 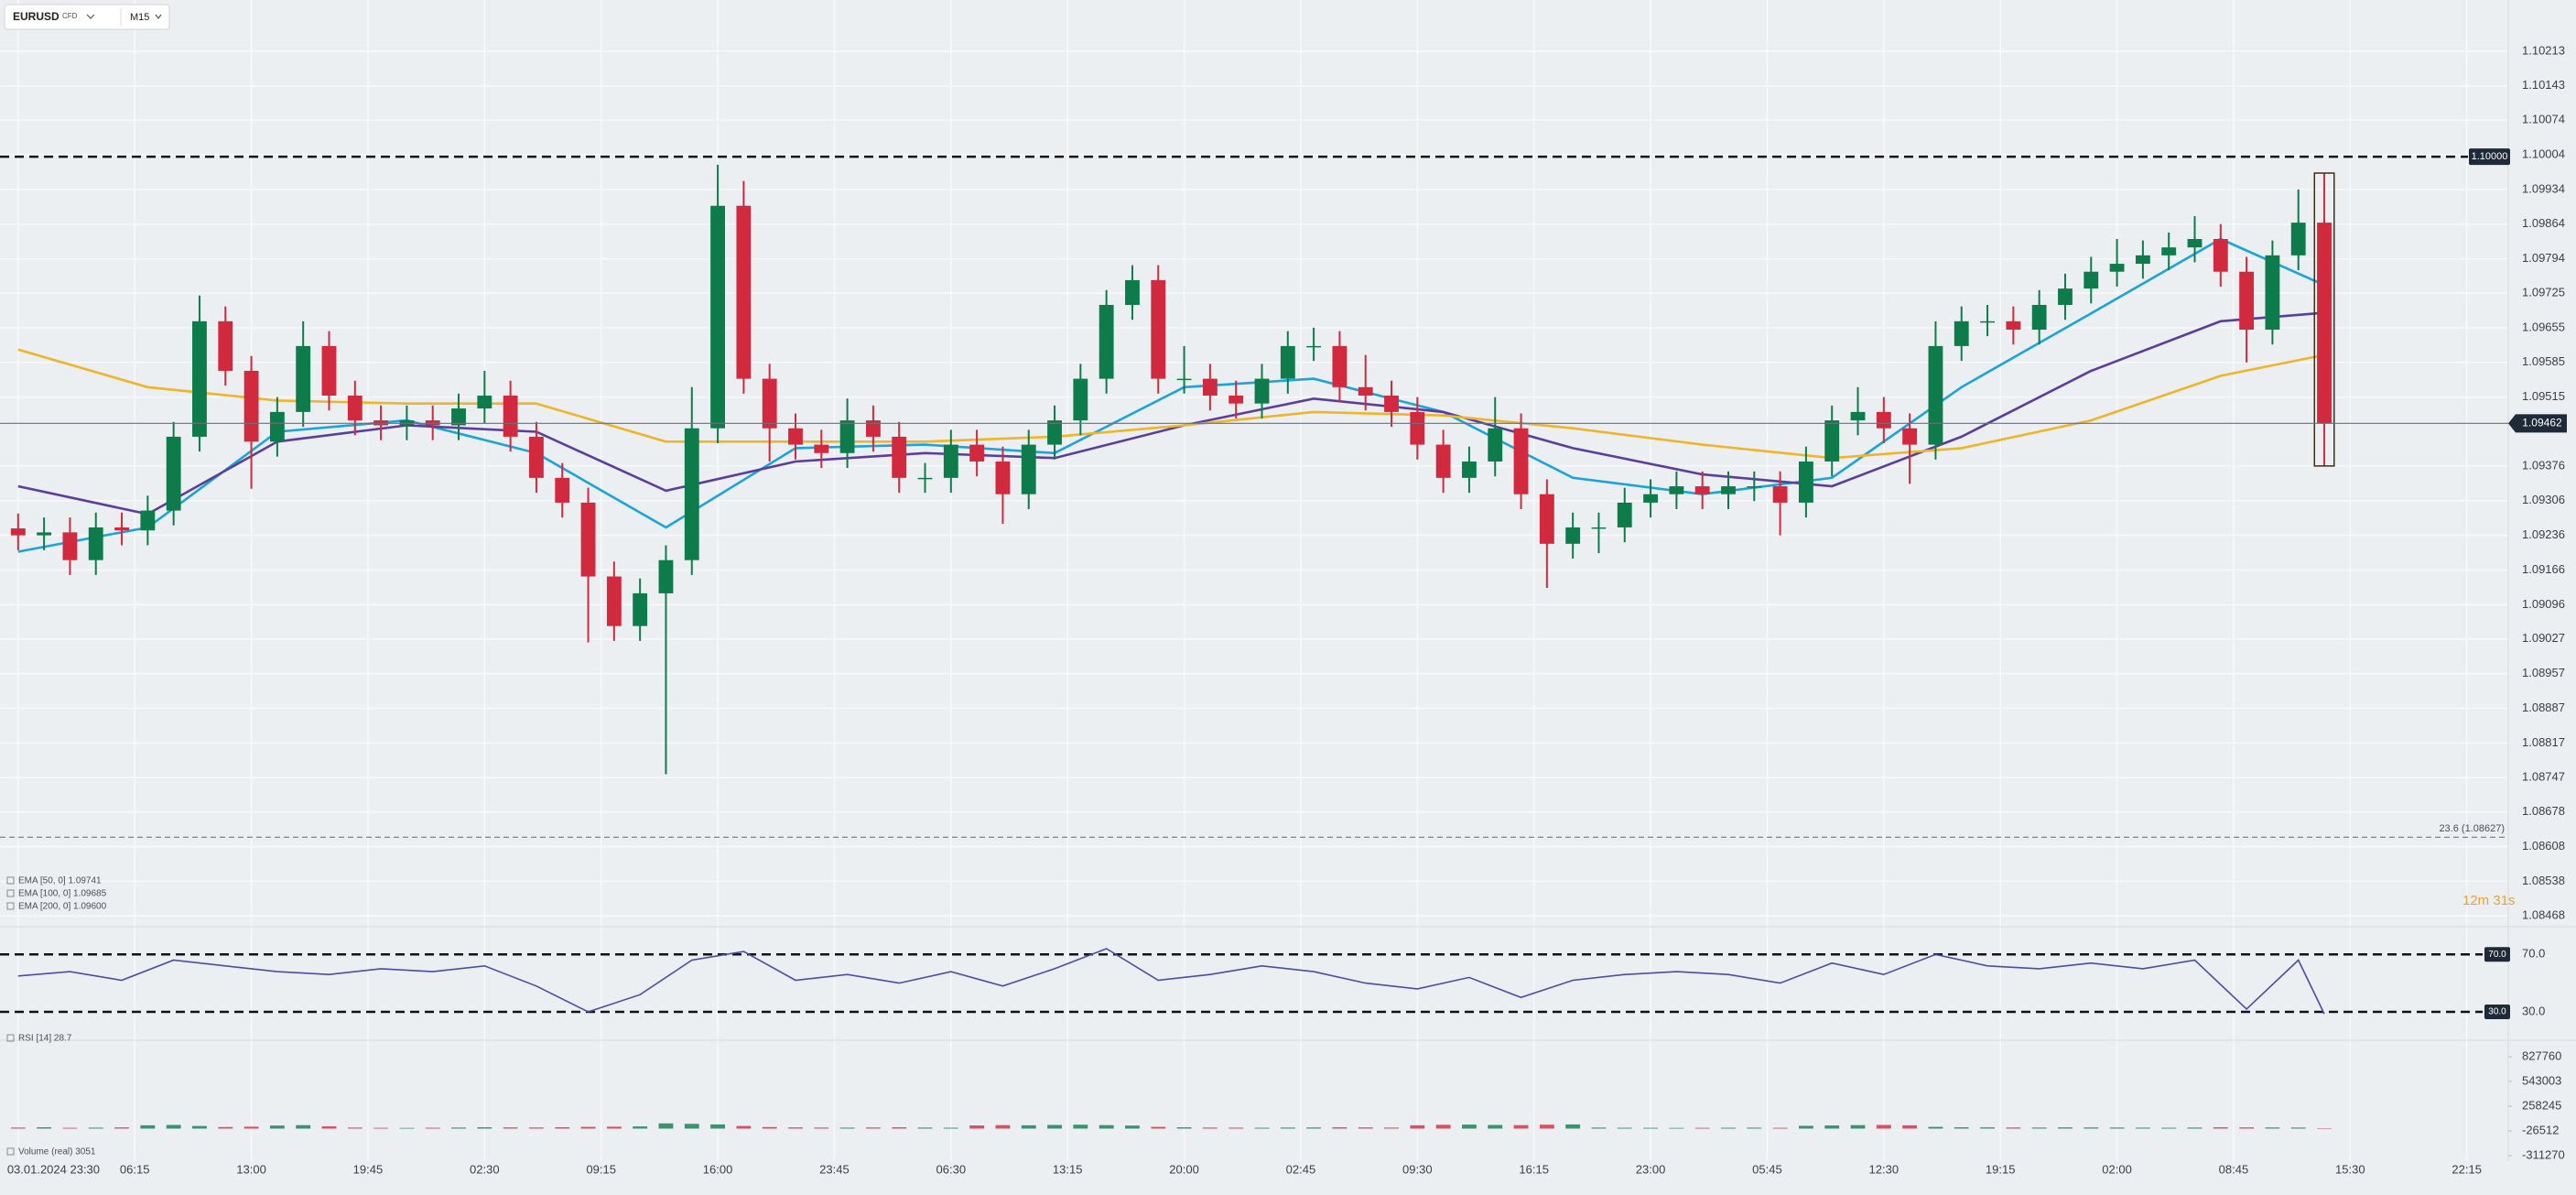 What do you see at coordinates (2350, 1169) in the screenshot?
I see `x-tick-label: 15:30` at bounding box center [2350, 1169].